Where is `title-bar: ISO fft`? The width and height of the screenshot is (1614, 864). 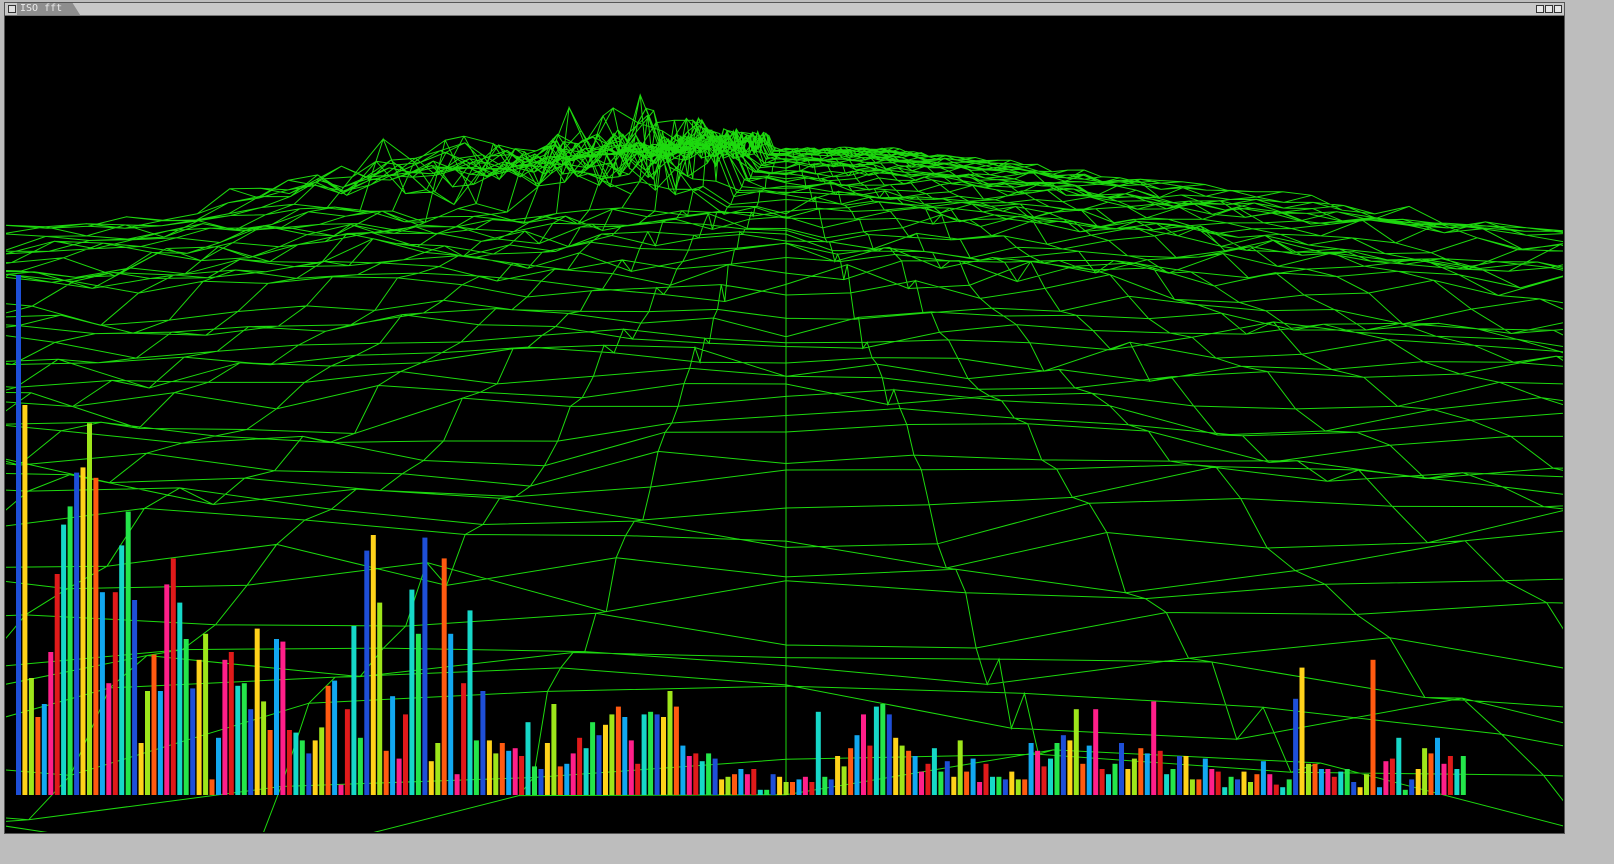
title-bar: ISO fft is located at coordinates (784, 9).